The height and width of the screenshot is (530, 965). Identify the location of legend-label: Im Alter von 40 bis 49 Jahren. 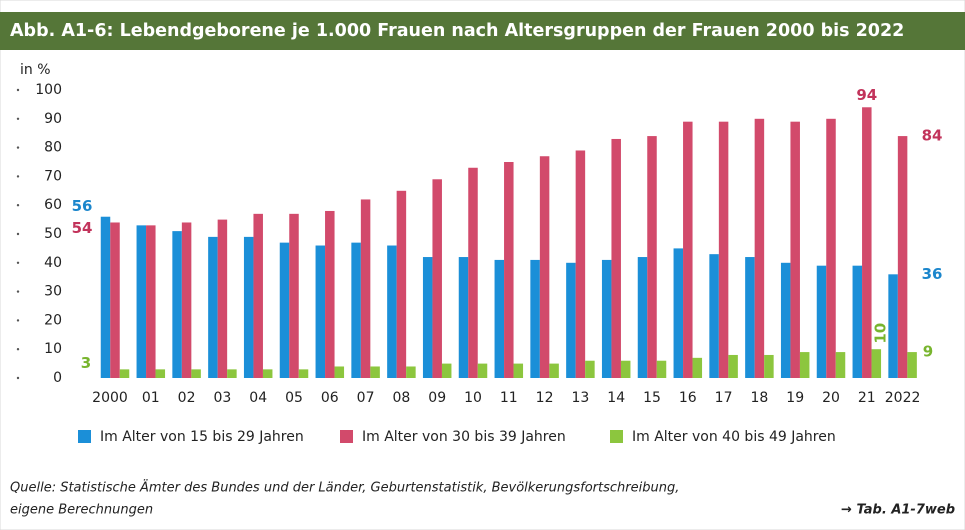
(734, 437).